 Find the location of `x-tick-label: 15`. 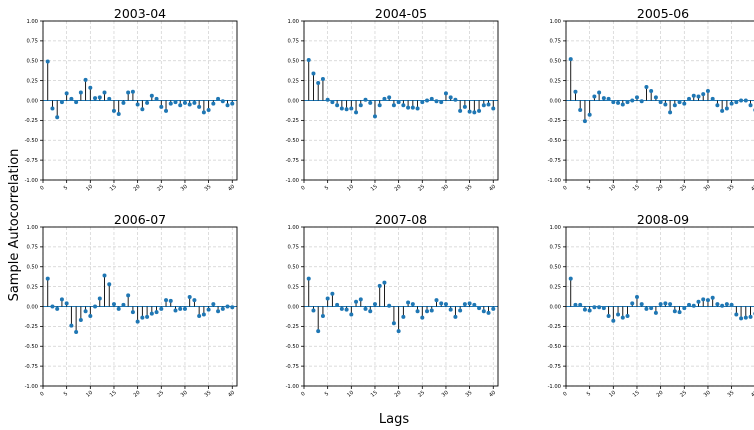

x-tick-label: 15 is located at coordinates (636, 394).